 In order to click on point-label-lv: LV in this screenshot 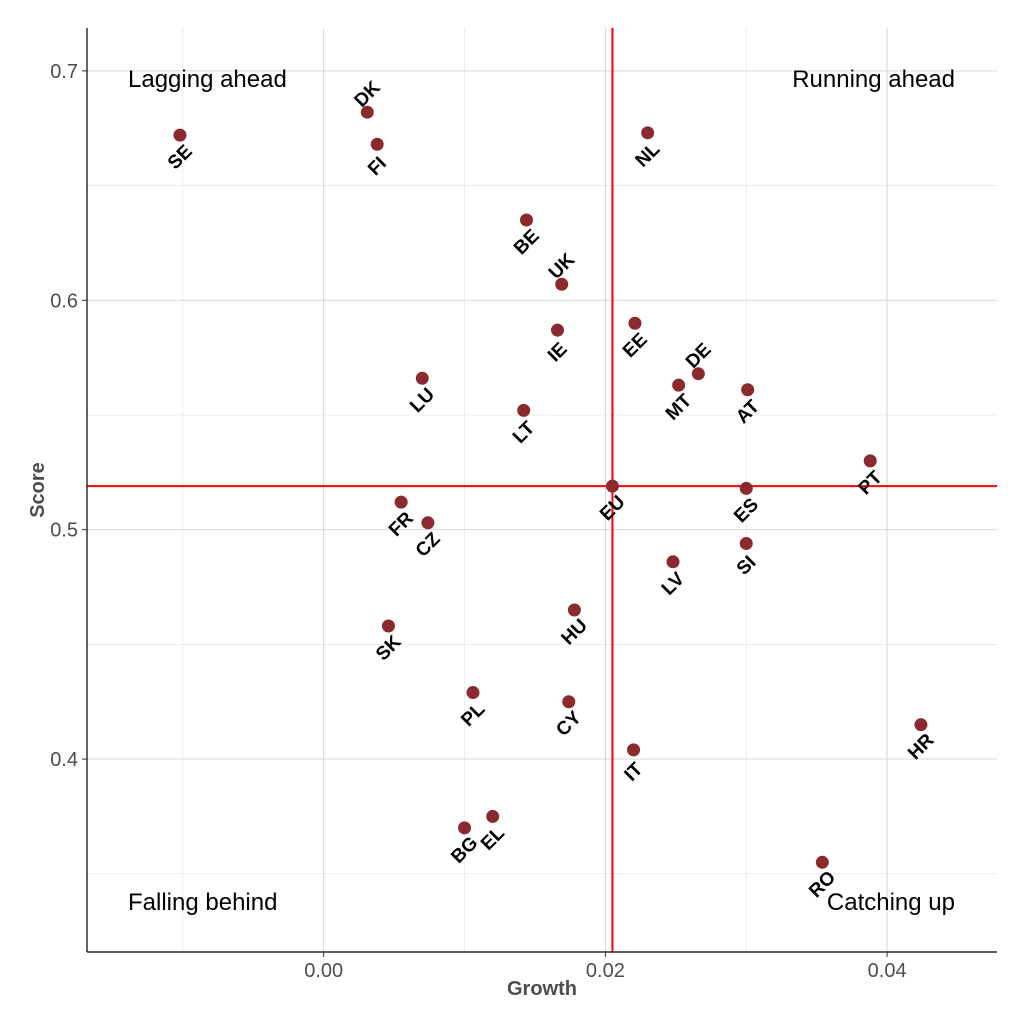, I will do `click(673, 583)`.